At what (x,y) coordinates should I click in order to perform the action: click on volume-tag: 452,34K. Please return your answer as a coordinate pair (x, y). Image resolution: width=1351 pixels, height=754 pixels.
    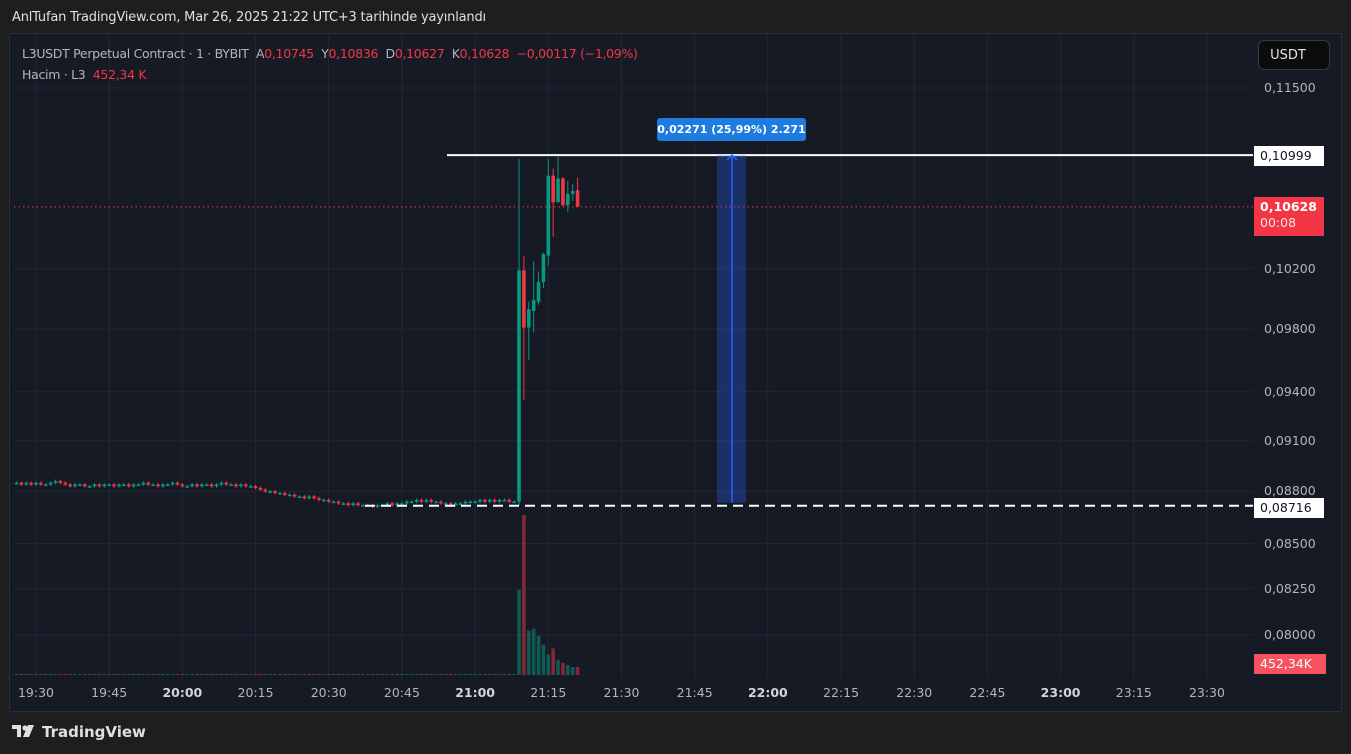
    Looking at the image, I should click on (1290, 664).